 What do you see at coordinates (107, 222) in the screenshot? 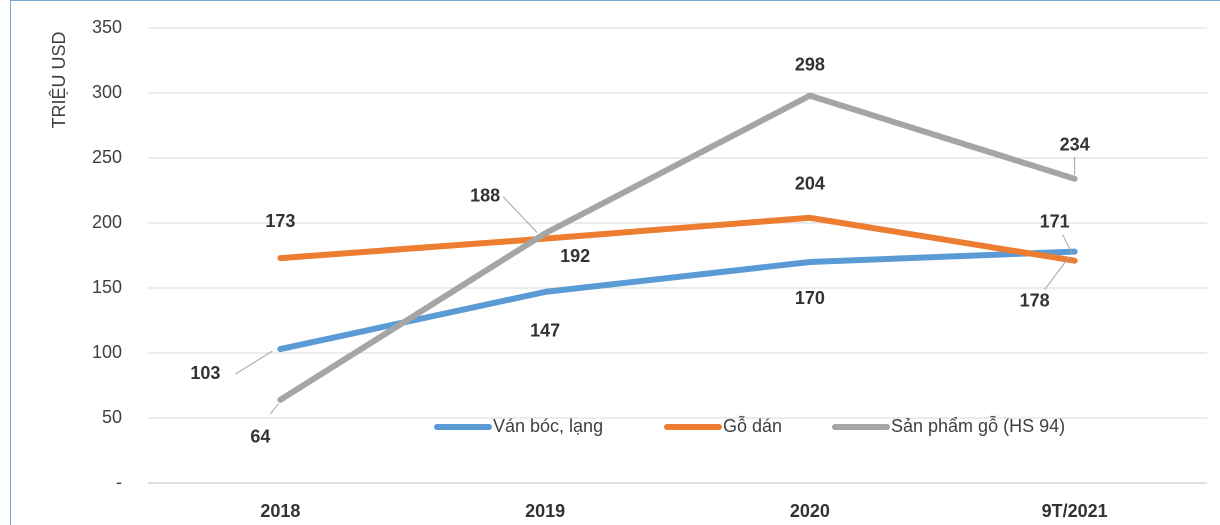
I see `y-tick-label: 200` at bounding box center [107, 222].